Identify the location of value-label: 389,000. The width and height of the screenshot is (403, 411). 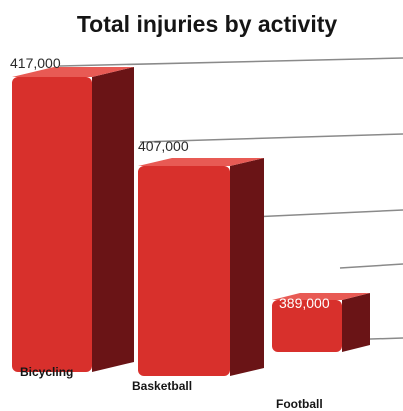
(304, 303).